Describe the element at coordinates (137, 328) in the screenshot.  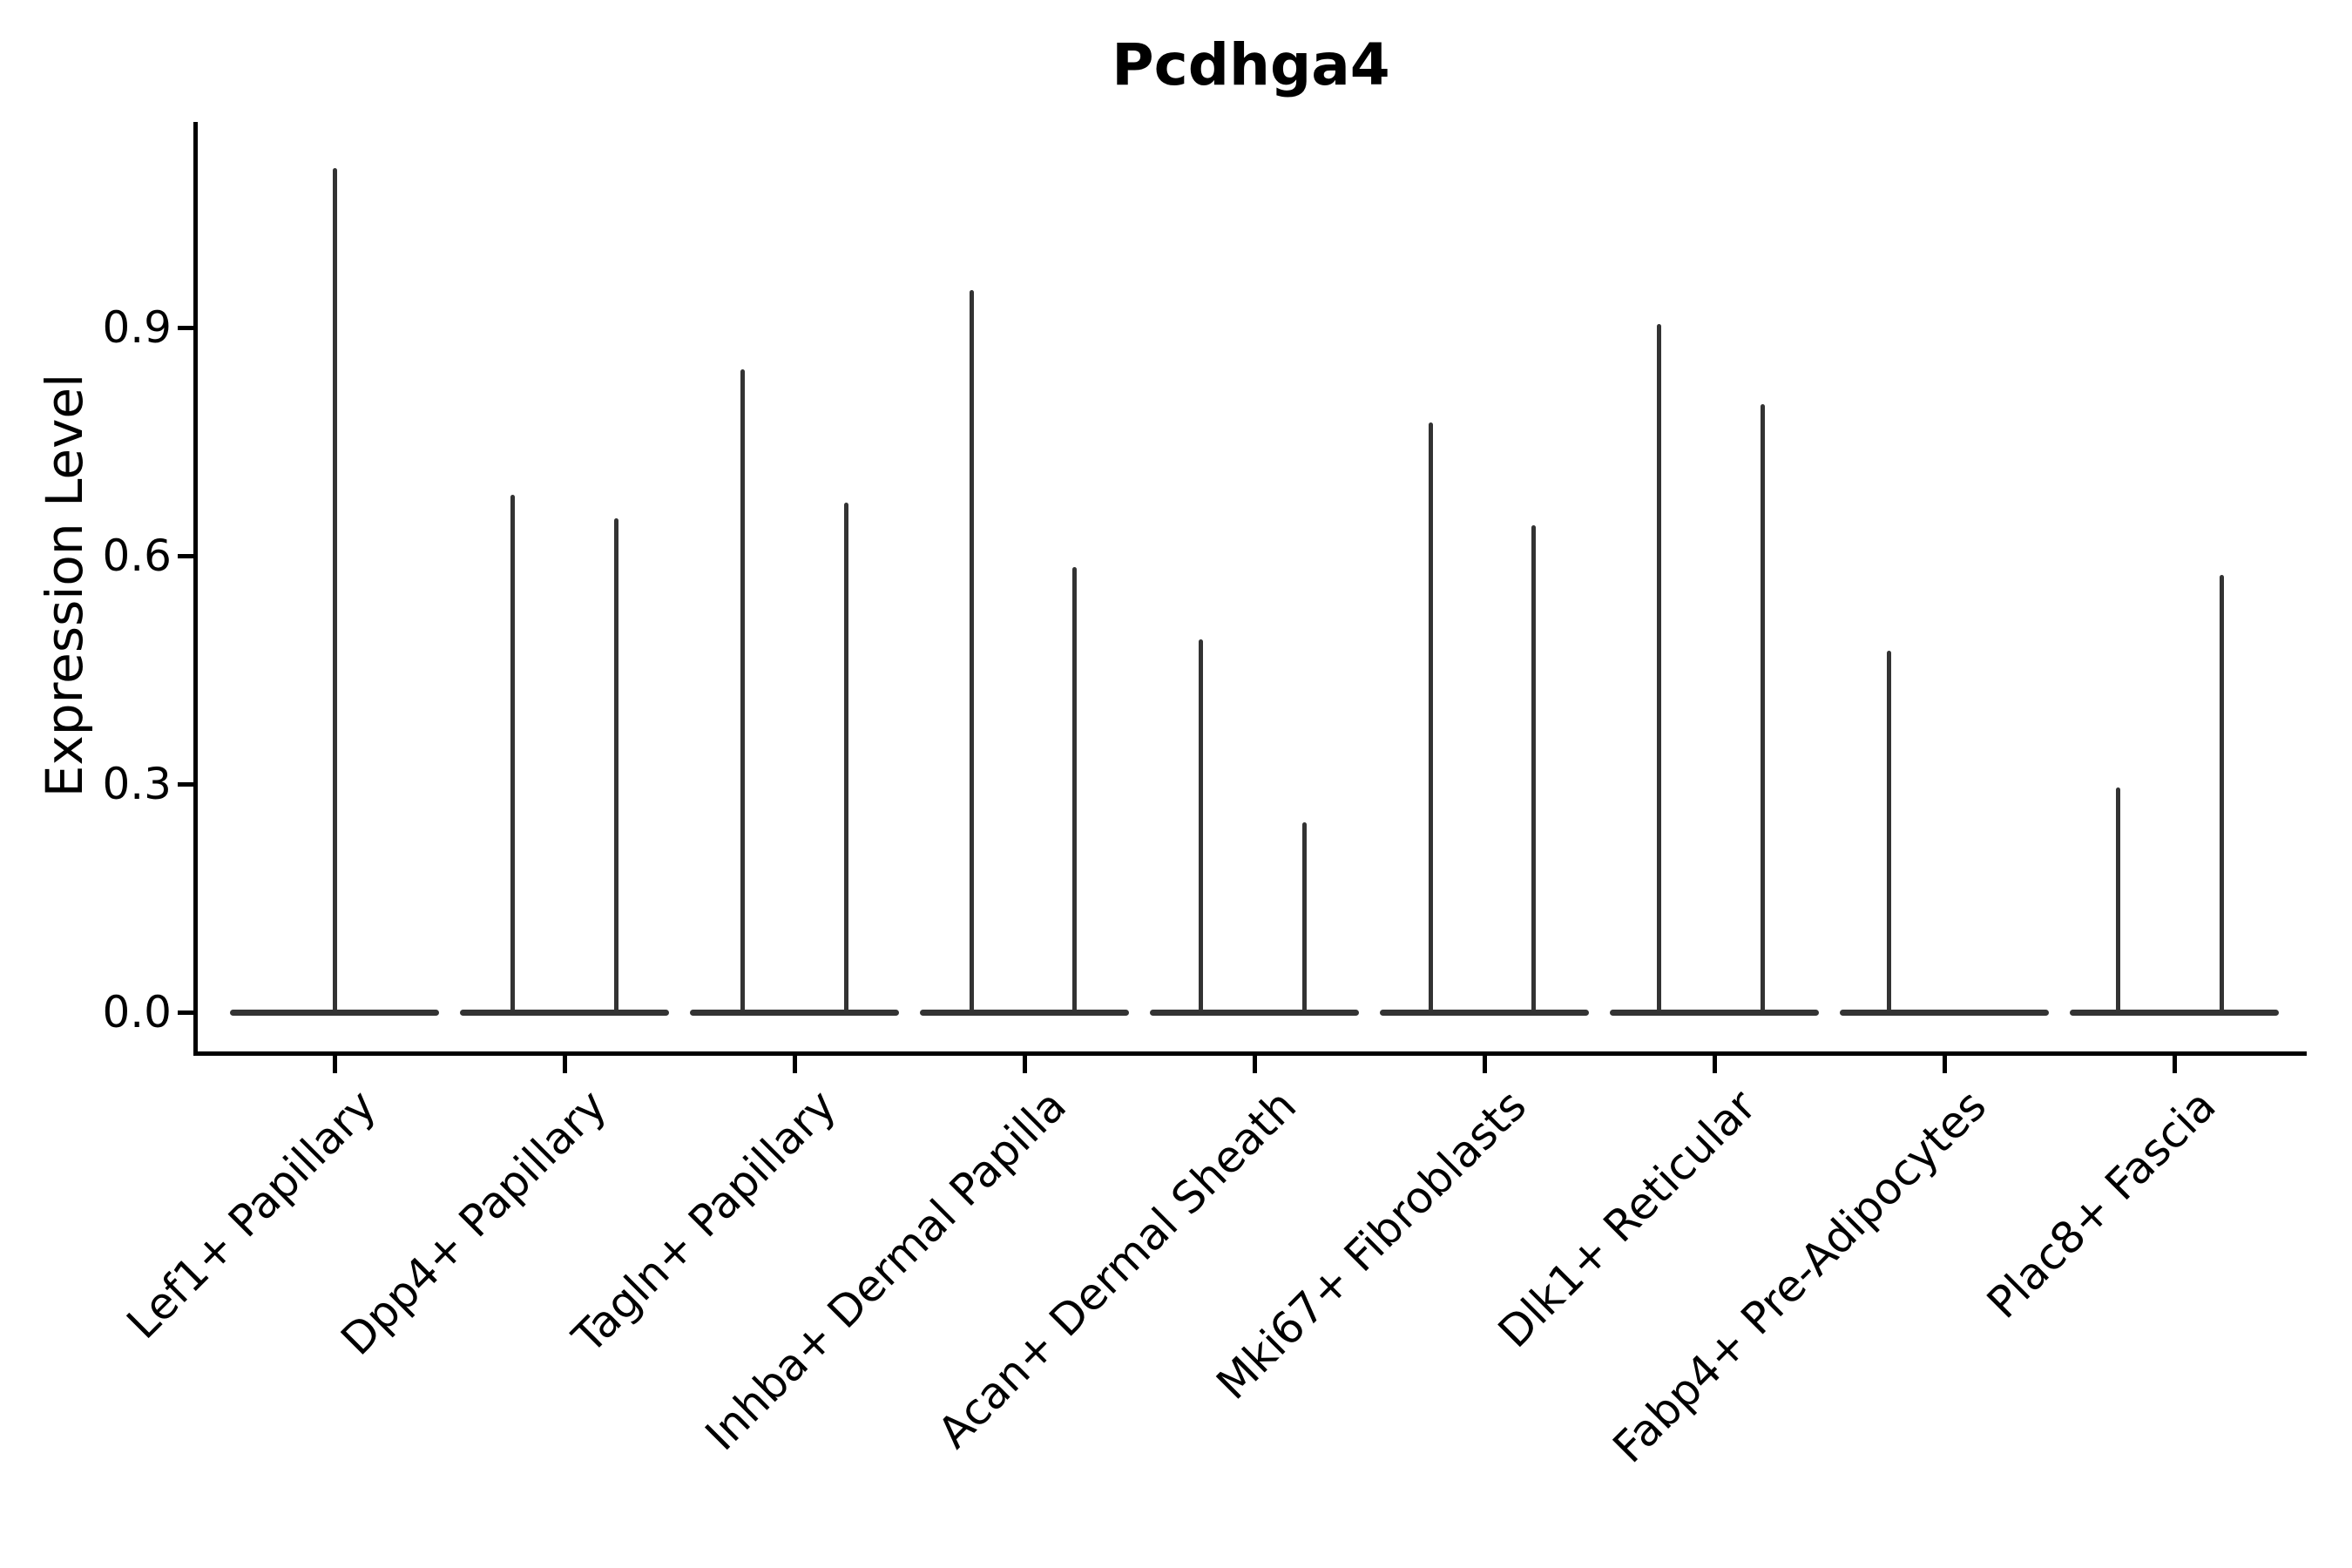
I see `y-tick-label: 0.9` at that location.